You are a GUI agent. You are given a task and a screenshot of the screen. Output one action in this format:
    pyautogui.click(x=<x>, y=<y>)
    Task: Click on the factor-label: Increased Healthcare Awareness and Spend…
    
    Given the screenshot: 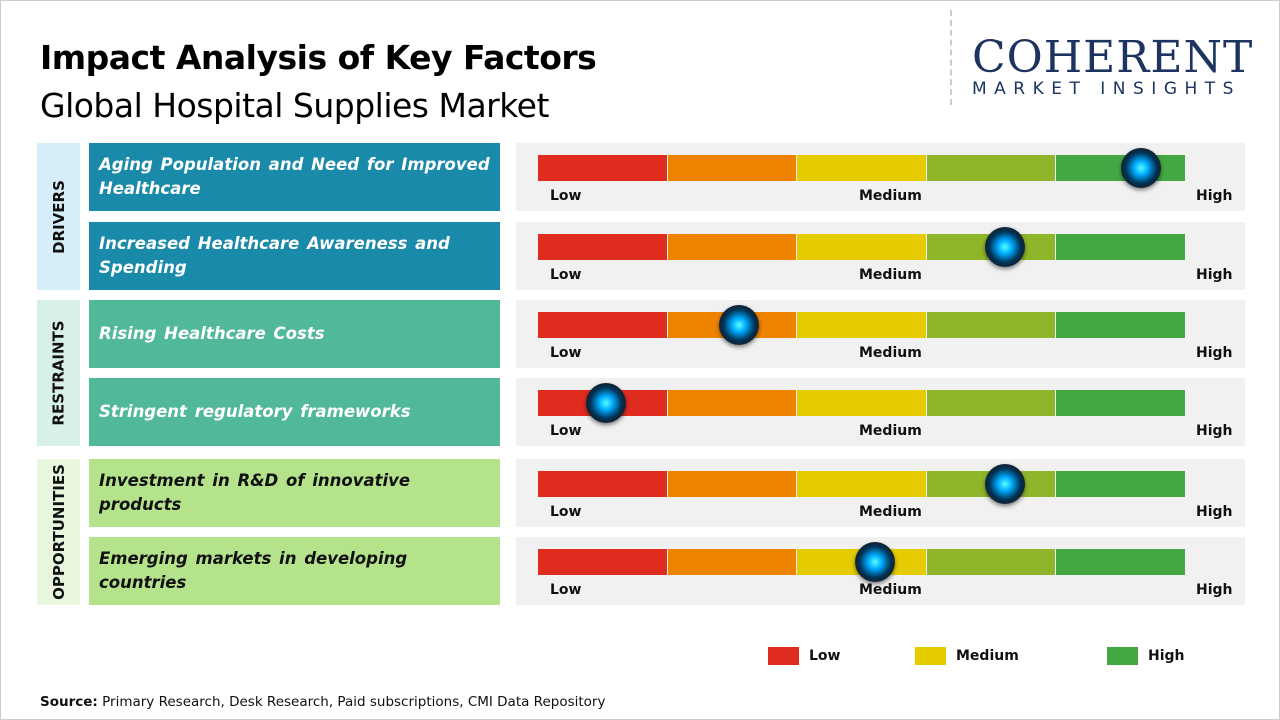 What is the action you would take?
    pyautogui.click(x=294, y=256)
    